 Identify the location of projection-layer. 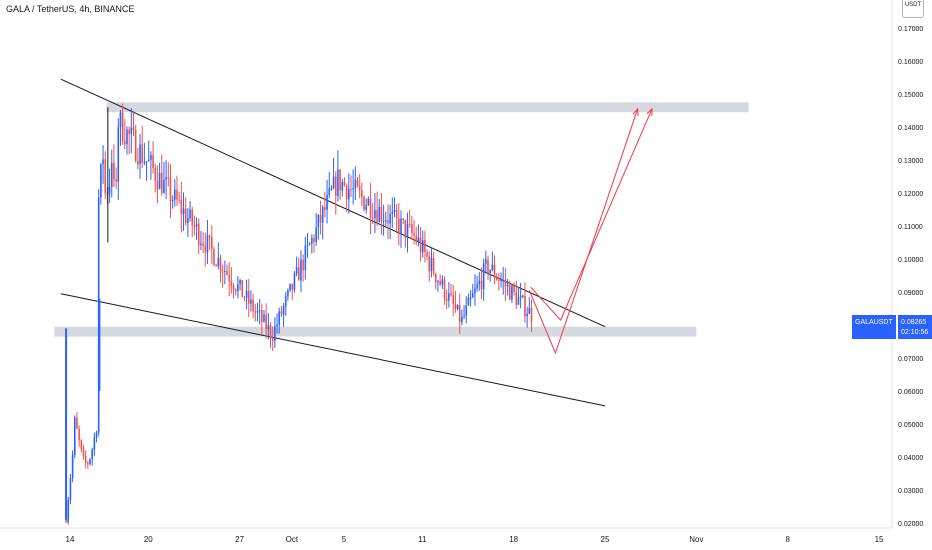
(590, 231).